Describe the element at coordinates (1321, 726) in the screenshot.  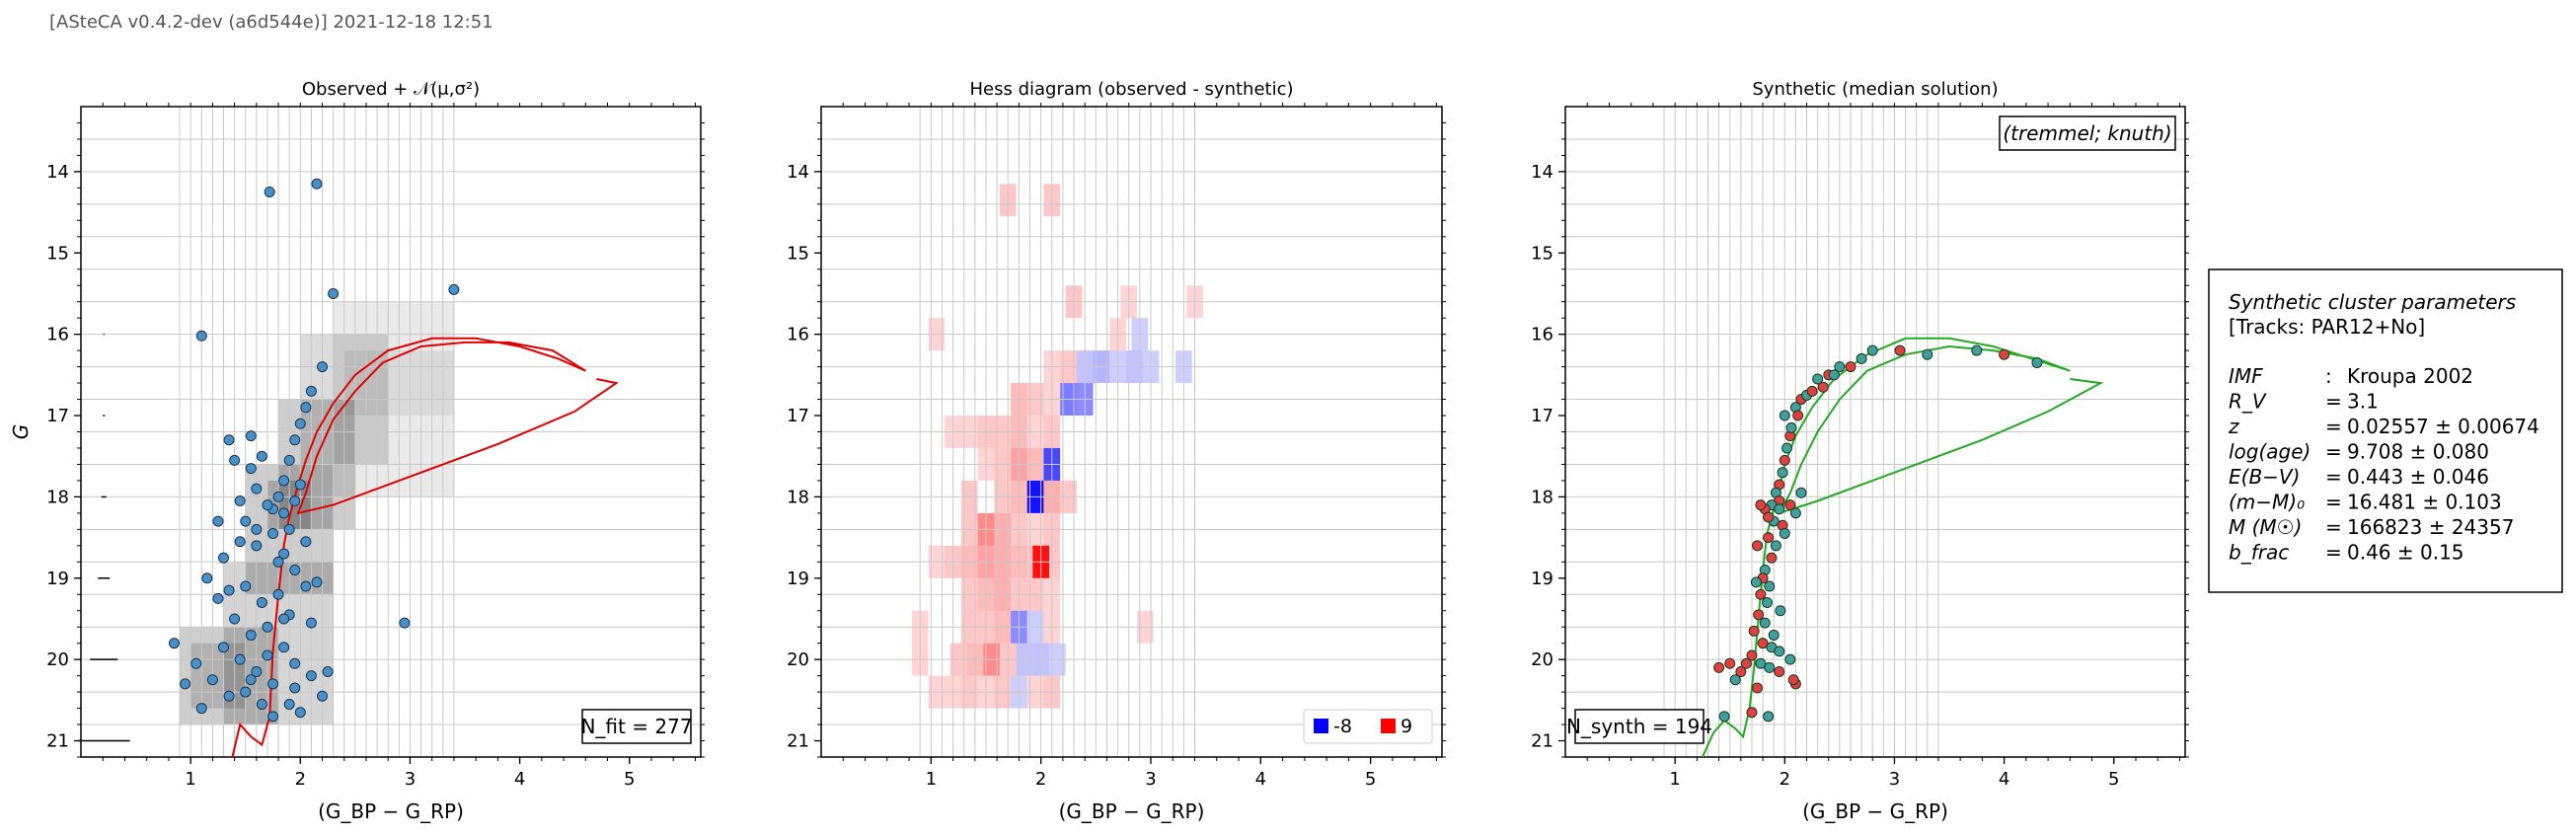
I see `legend-swatch-negative` at that location.